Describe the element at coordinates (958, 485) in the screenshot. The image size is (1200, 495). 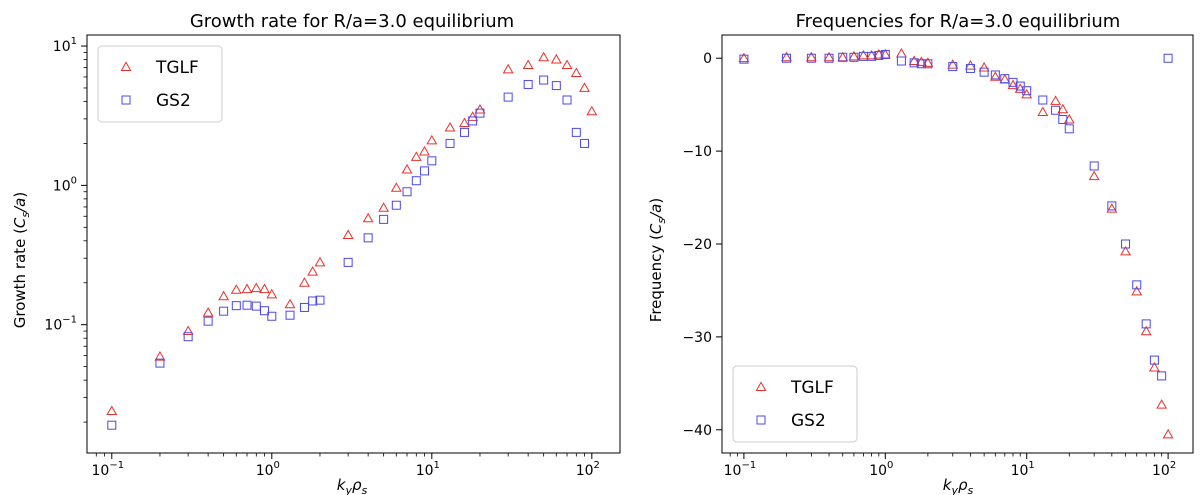
I see `frequency-xlabel: kyρs` at that location.